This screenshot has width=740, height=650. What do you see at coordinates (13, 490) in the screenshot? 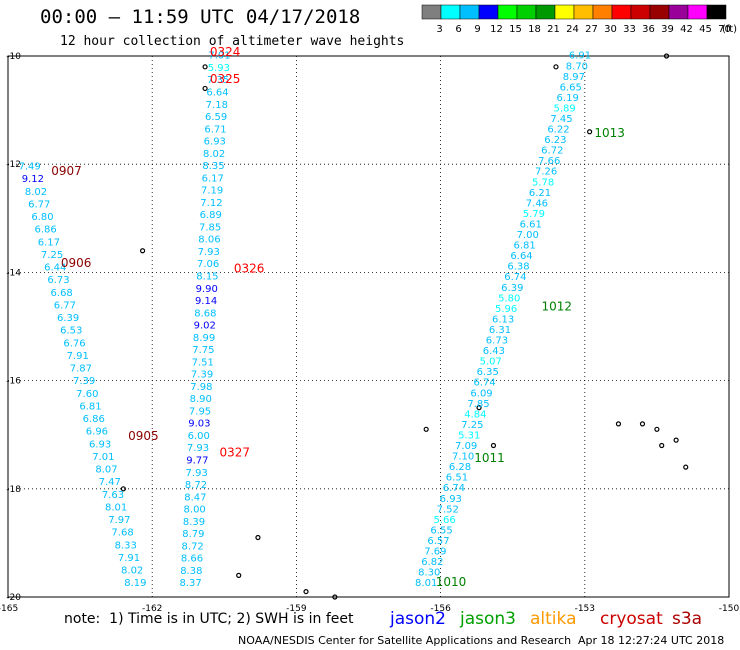
I see `latitude-tick-label: -18` at bounding box center [13, 490].